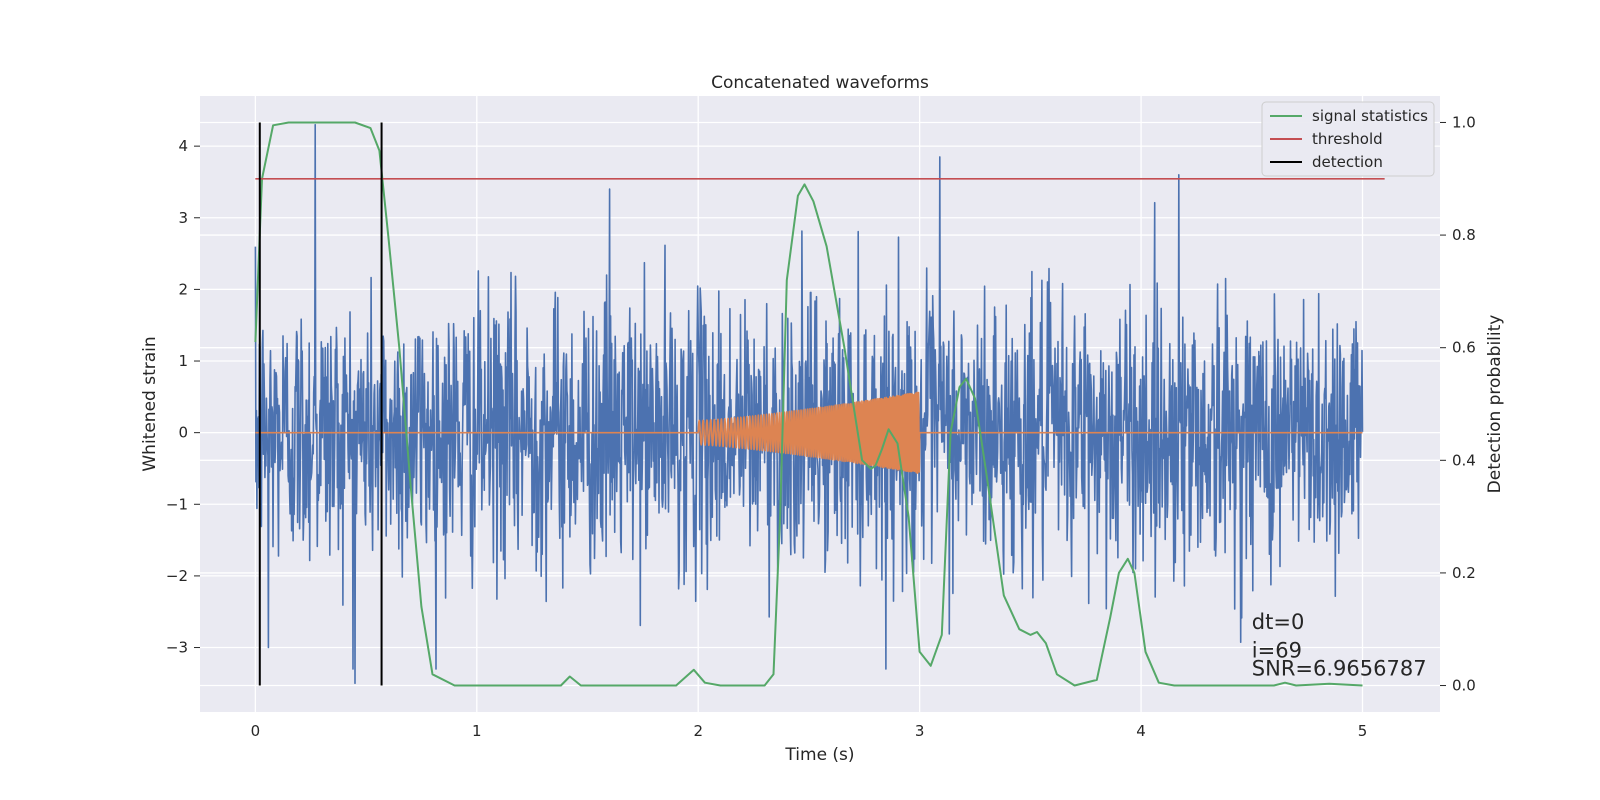  Describe the element at coordinates (183, 146) in the screenshot. I see `y-tick-label: 4` at that location.